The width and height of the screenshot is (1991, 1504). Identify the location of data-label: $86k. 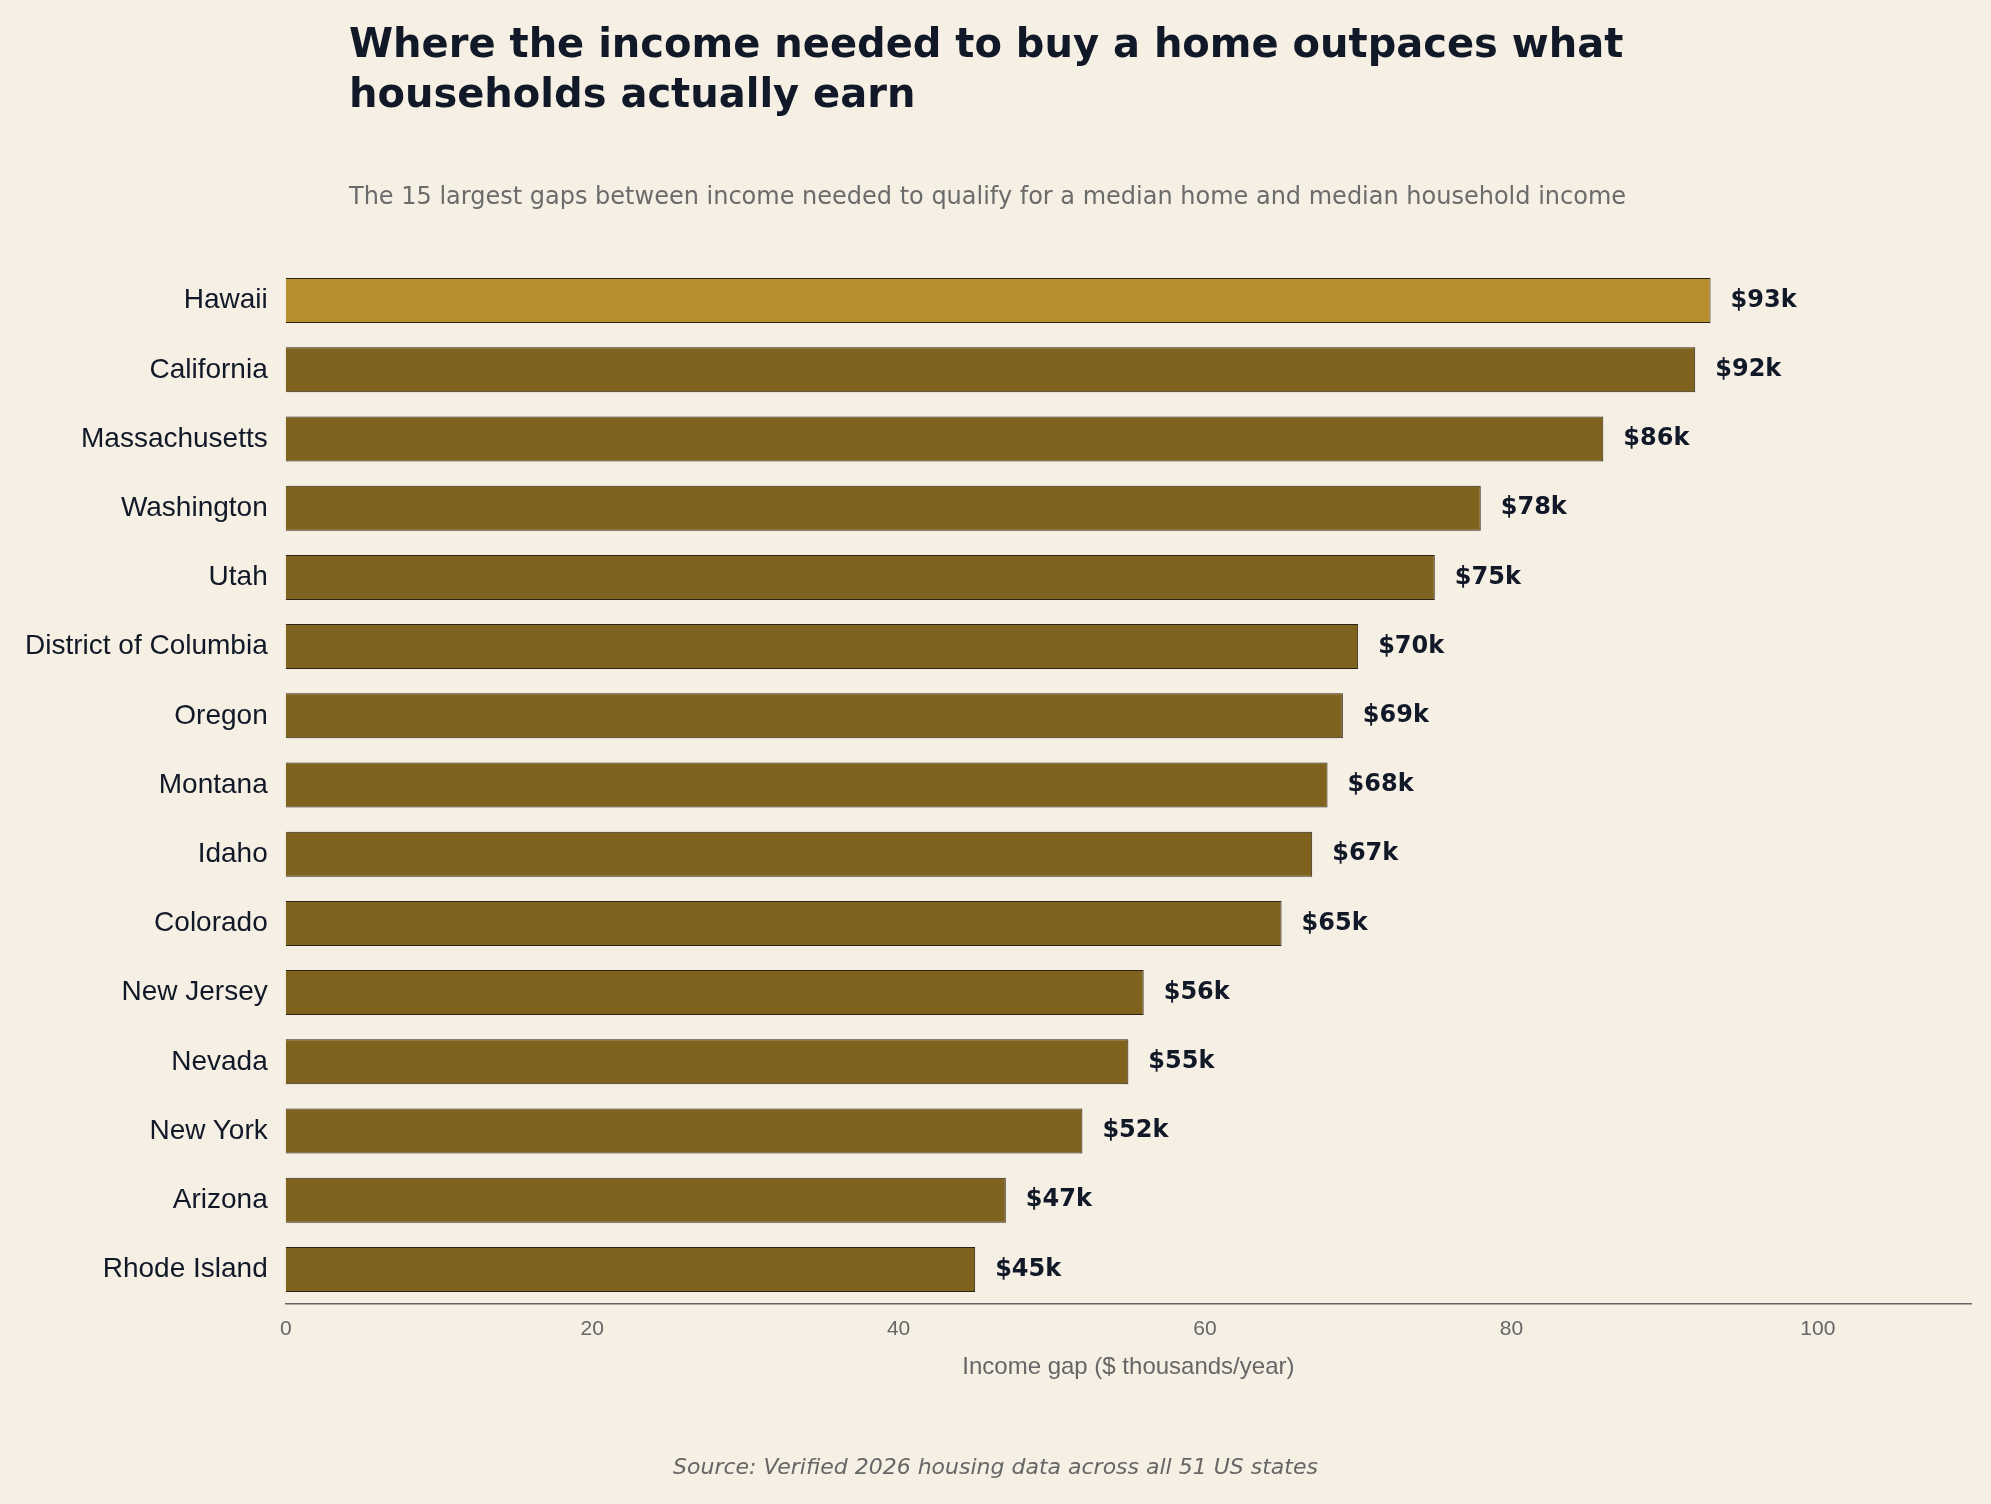
(1657, 437).